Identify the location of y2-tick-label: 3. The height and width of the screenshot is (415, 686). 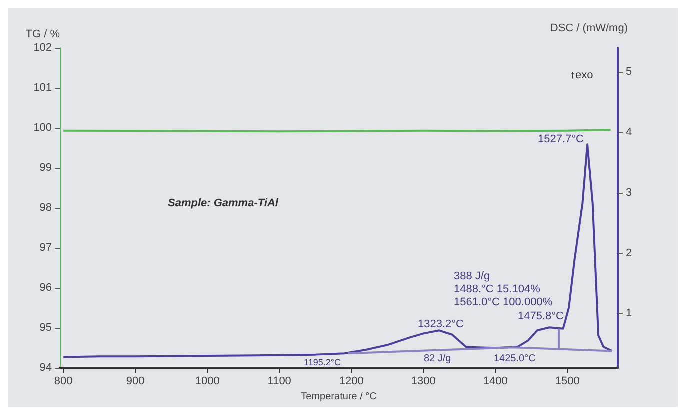
(629, 192).